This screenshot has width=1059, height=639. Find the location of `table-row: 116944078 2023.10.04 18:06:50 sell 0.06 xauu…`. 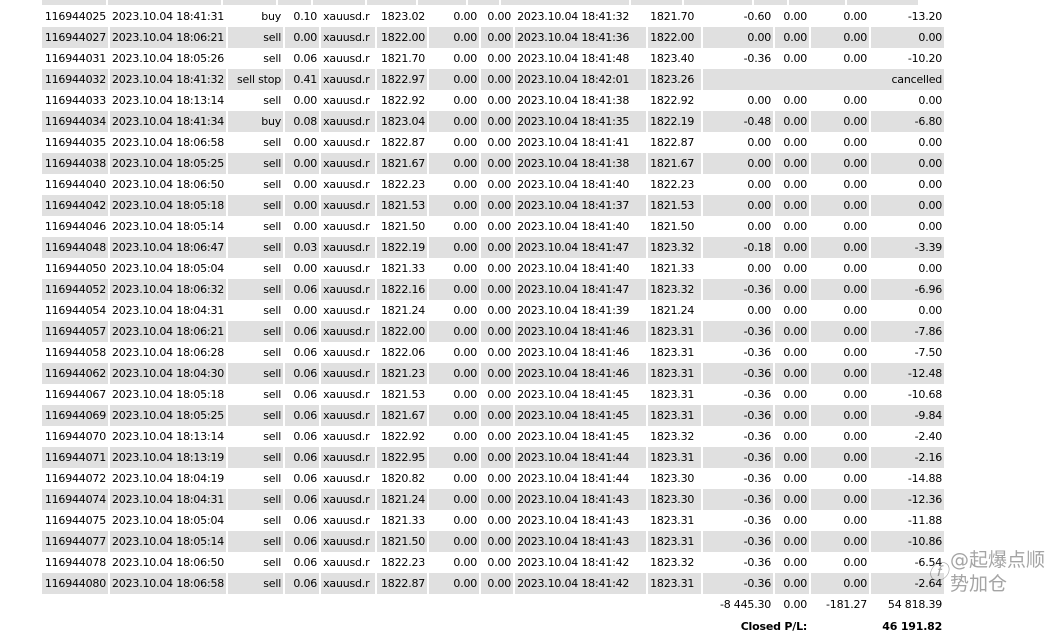

table-row: 116944078 2023.10.04 18:06:50 sell 0.06 xauu… is located at coordinates (493, 562).